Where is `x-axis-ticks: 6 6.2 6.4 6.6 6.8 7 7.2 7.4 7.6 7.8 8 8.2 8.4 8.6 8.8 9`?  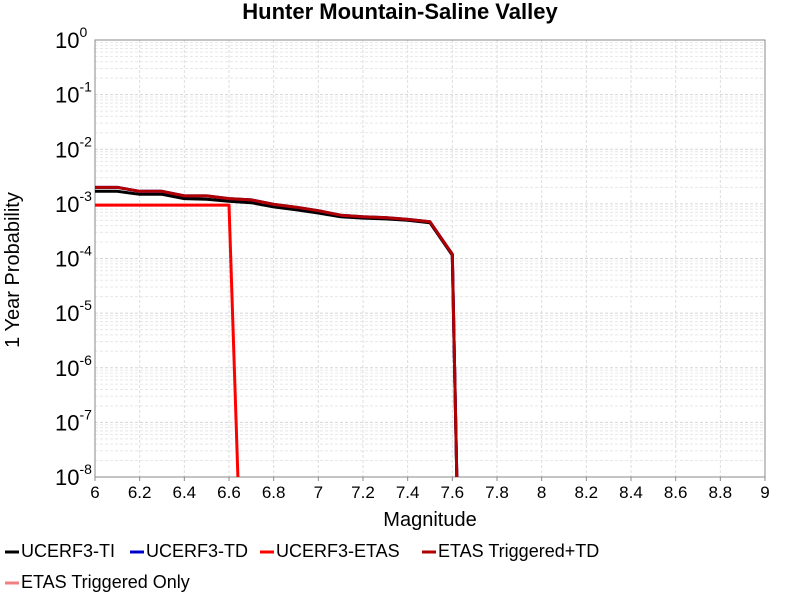 x-axis-ticks: 6 6.2 6.4 6.6 6.8 7 7.2 7.4 7.6 7.8 8 8.2 8.4 8.6 8.8 9 is located at coordinates (430, 489).